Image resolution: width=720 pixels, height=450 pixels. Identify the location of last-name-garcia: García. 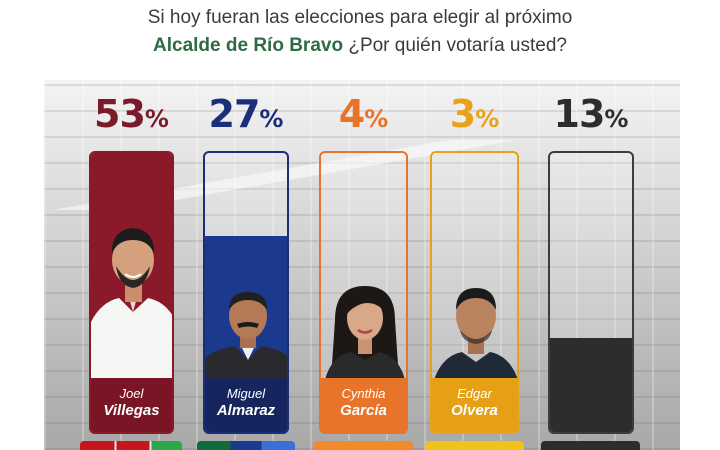
(363, 410).